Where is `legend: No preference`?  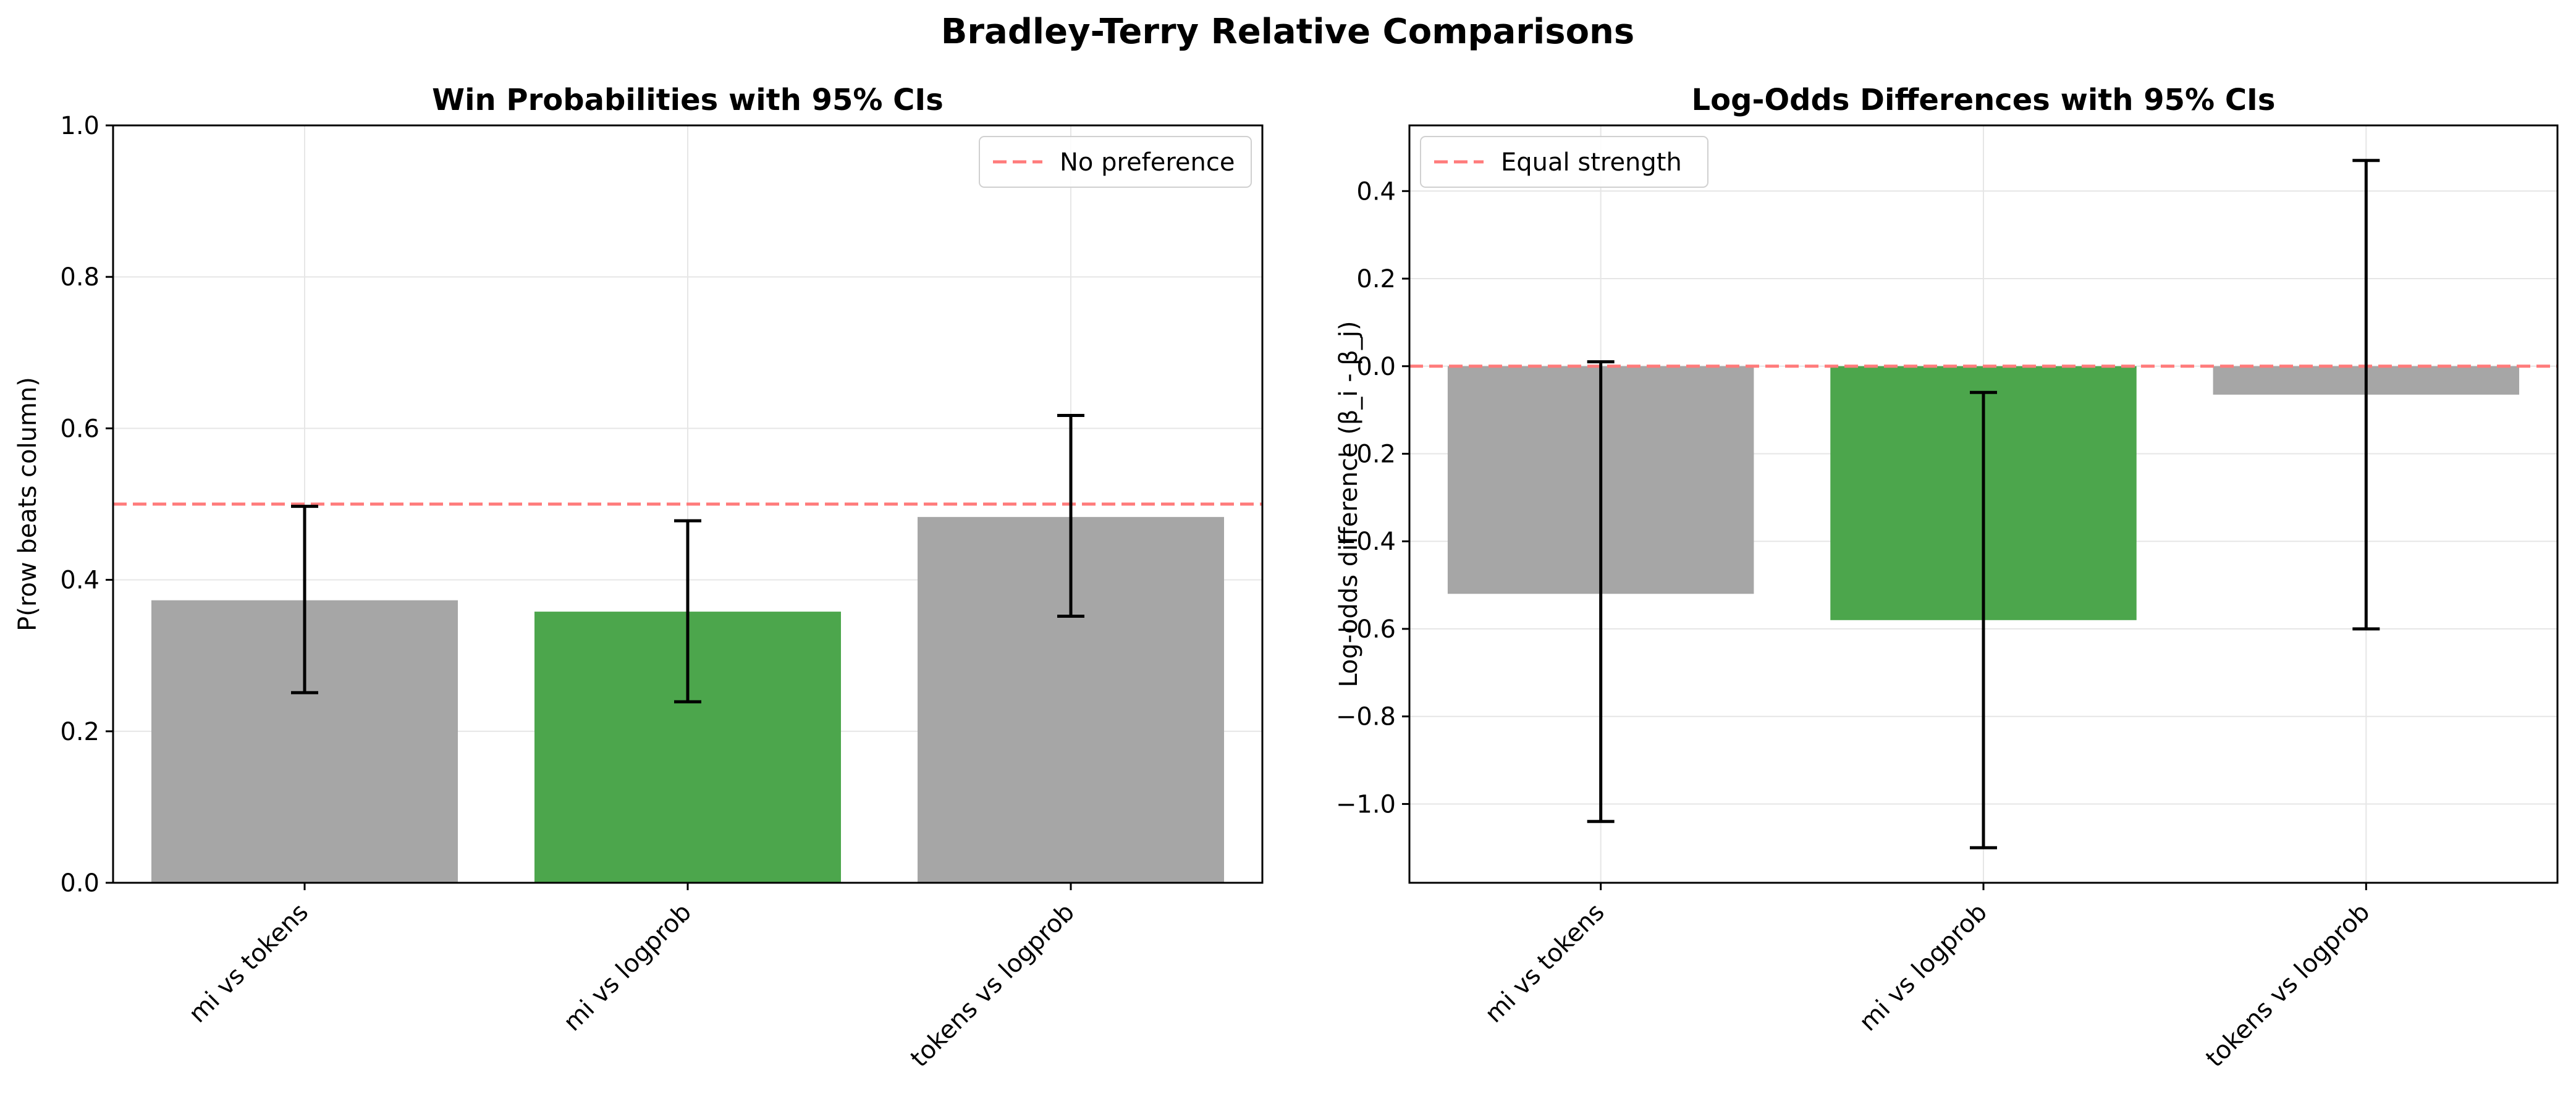
legend: No preference is located at coordinates (1115, 162).